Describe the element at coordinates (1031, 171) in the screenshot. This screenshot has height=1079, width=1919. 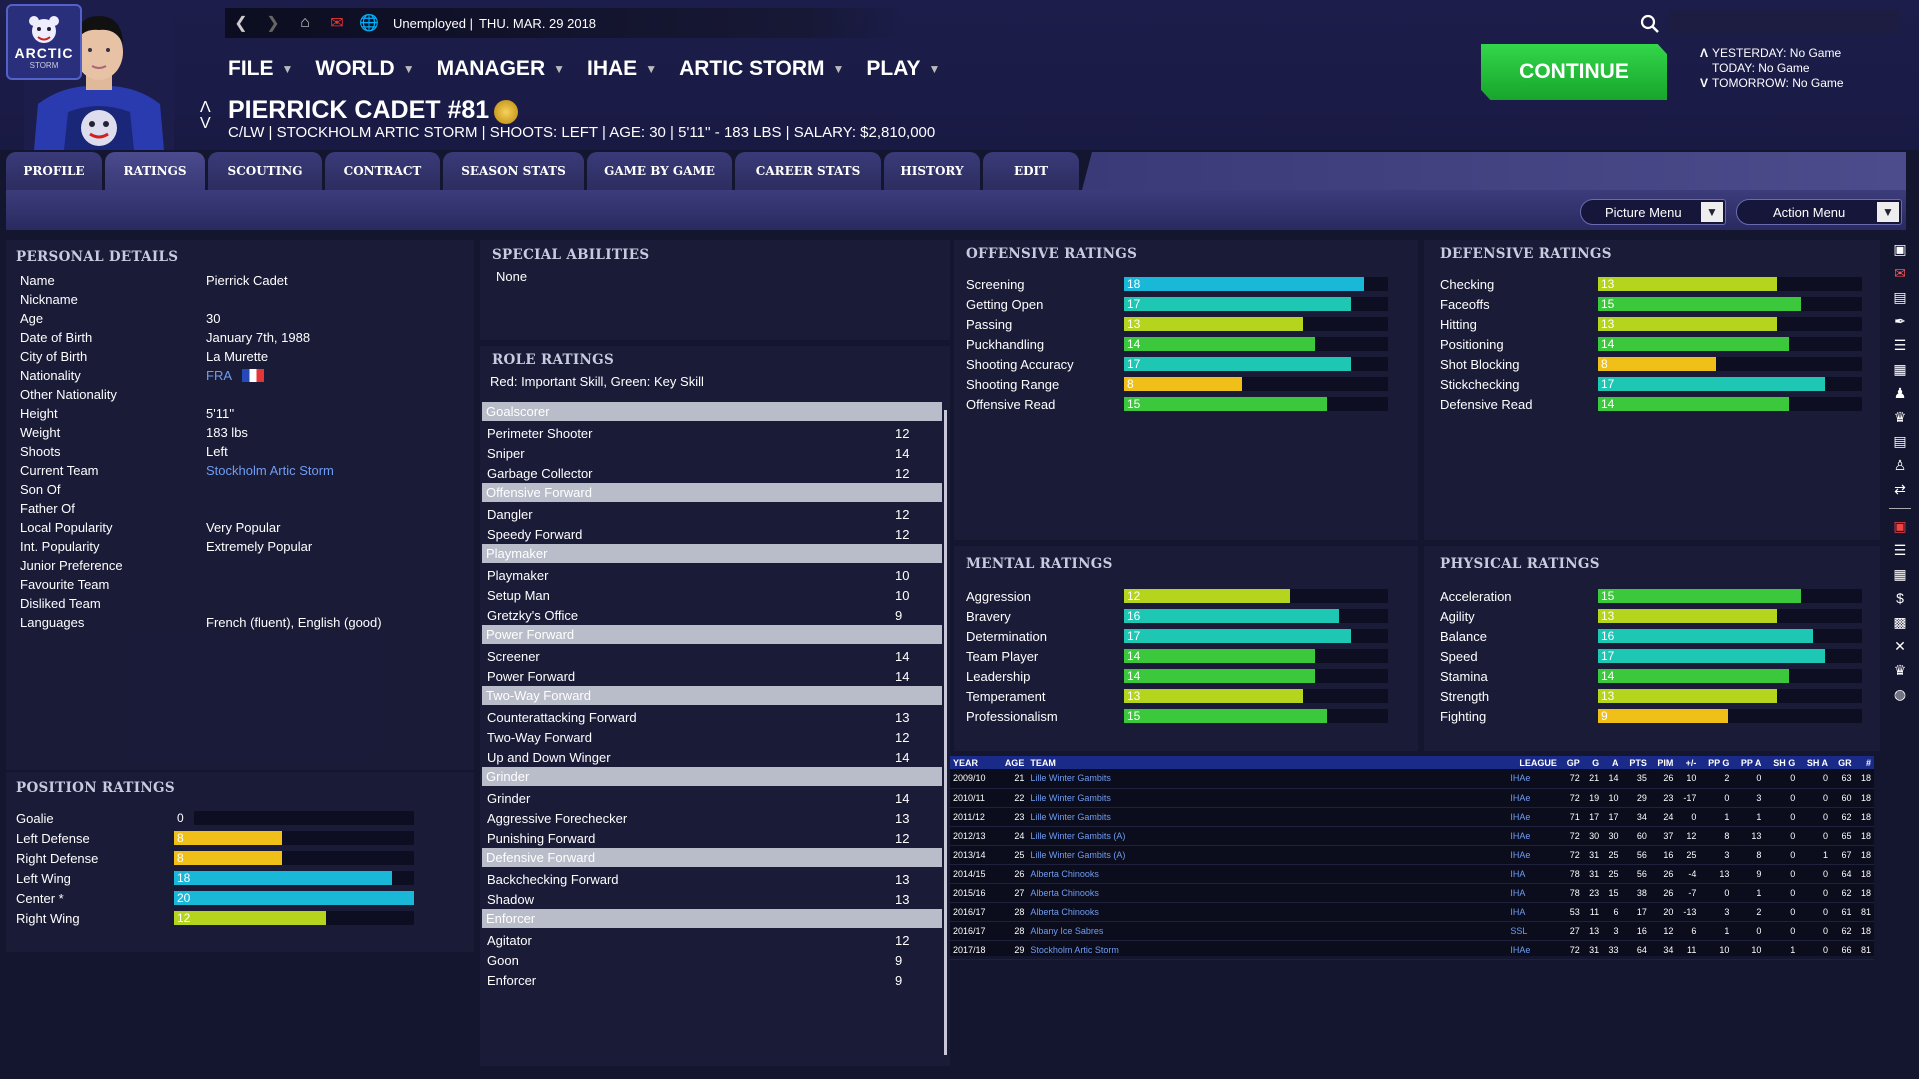
I see `tab-edit: EDIT` at that location.